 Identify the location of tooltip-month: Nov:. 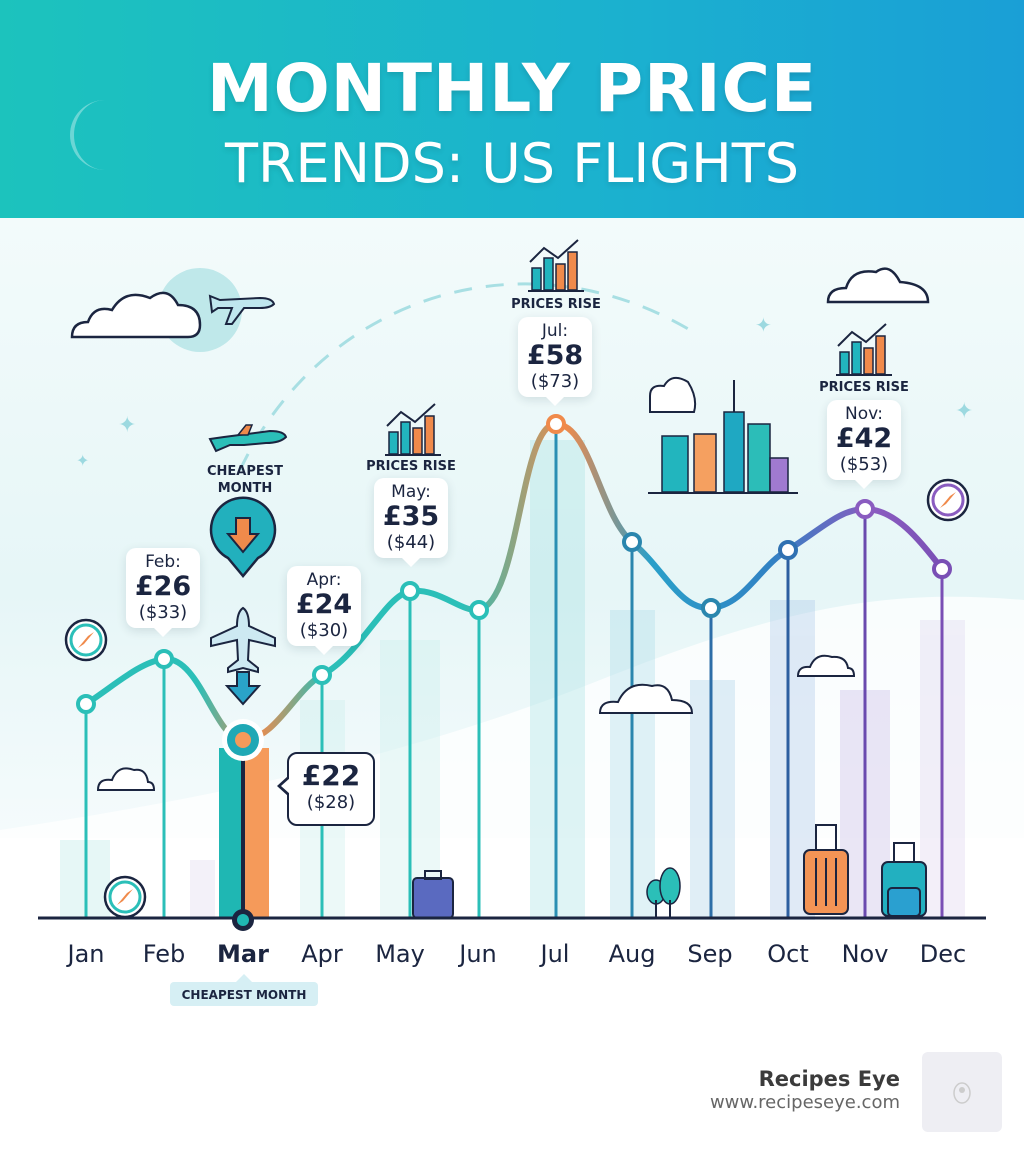
(864, 414).